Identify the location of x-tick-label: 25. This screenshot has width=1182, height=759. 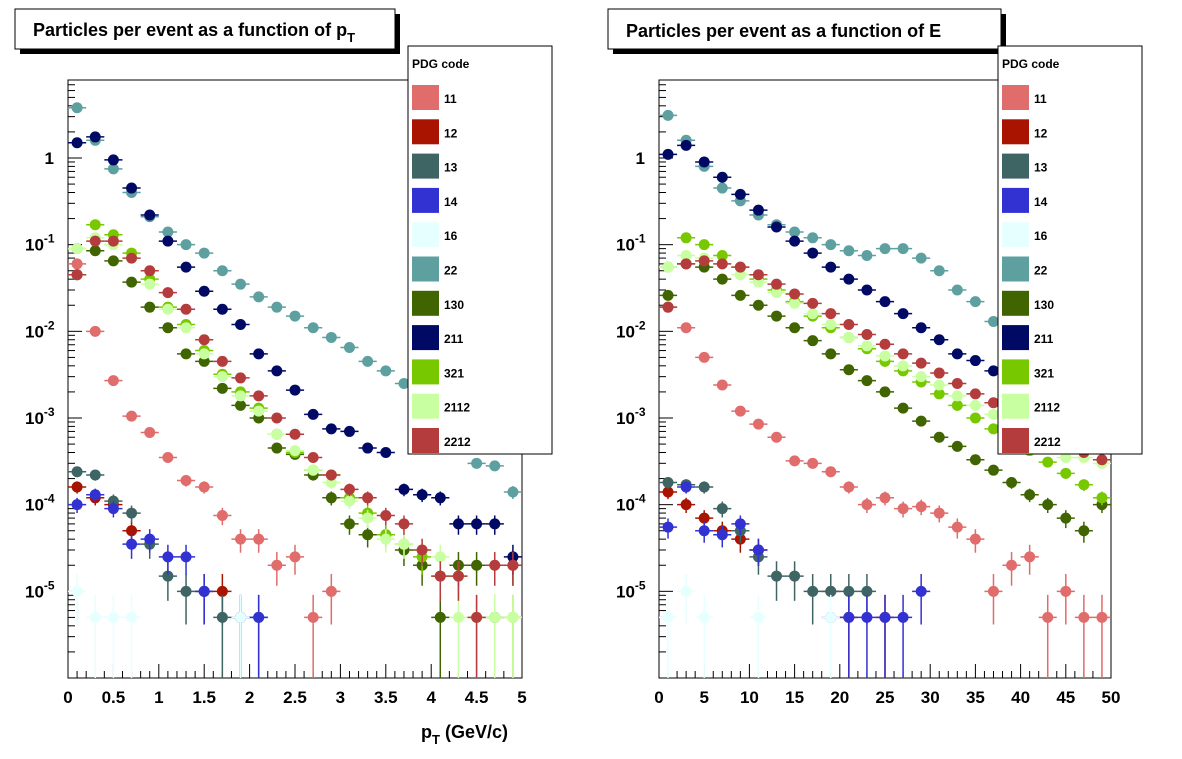
(885, 697).